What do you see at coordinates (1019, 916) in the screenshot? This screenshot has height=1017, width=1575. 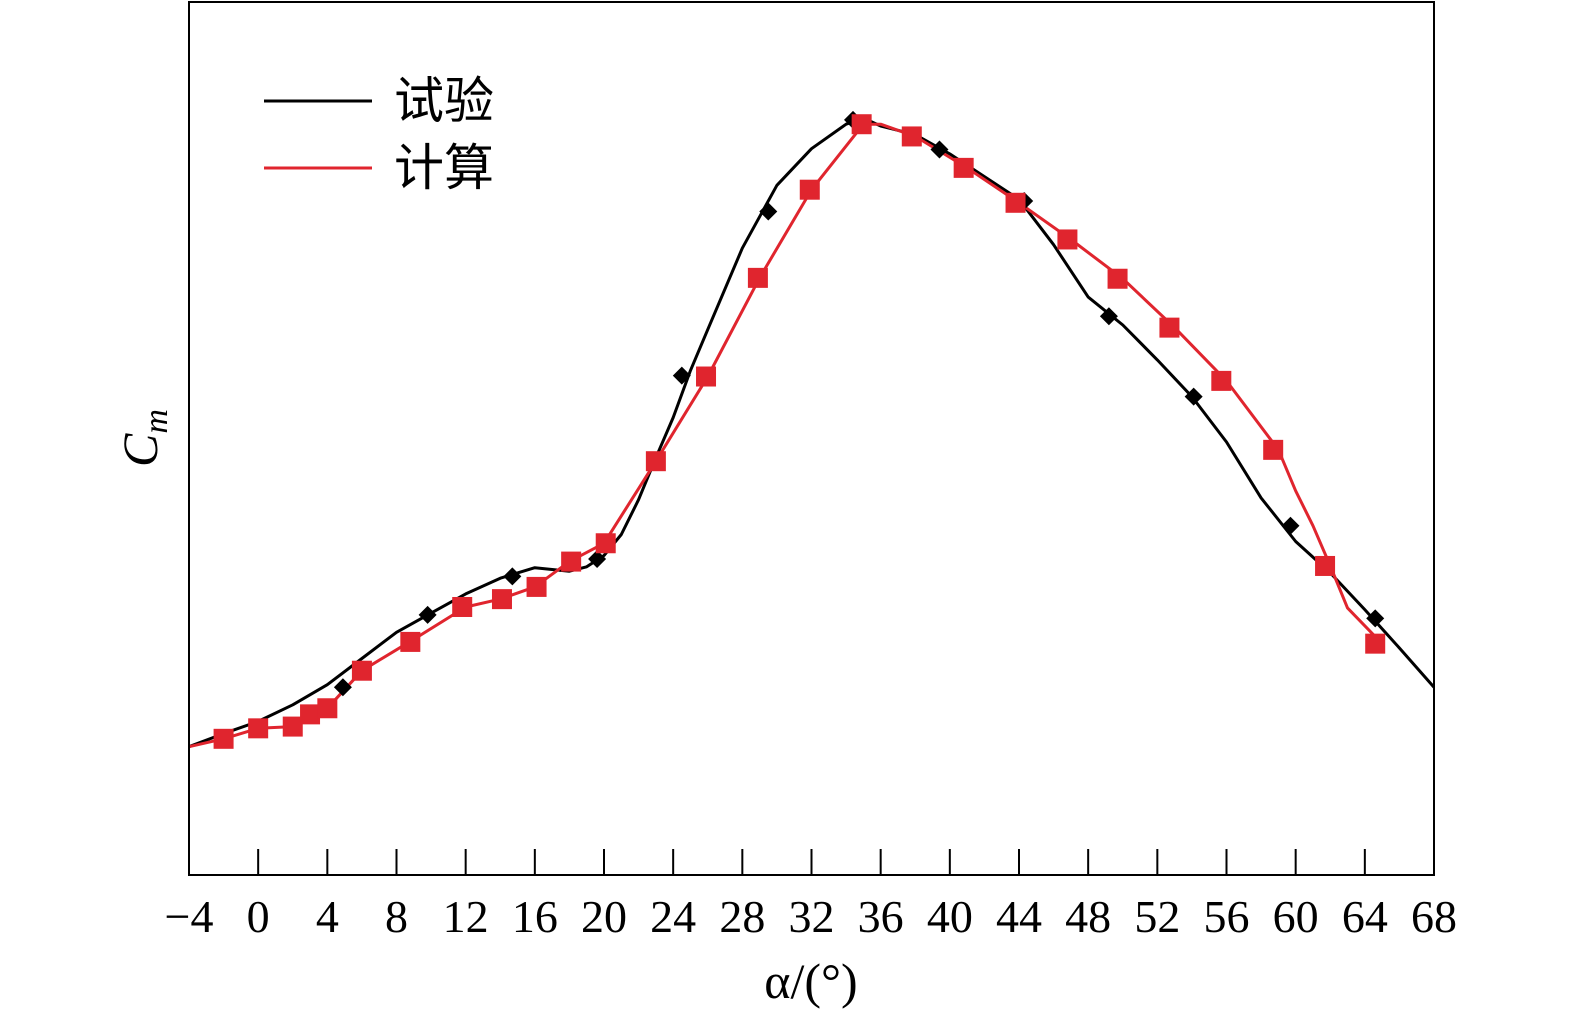 I see `x-tick-label: 44` at bounding box center [1019, 916].